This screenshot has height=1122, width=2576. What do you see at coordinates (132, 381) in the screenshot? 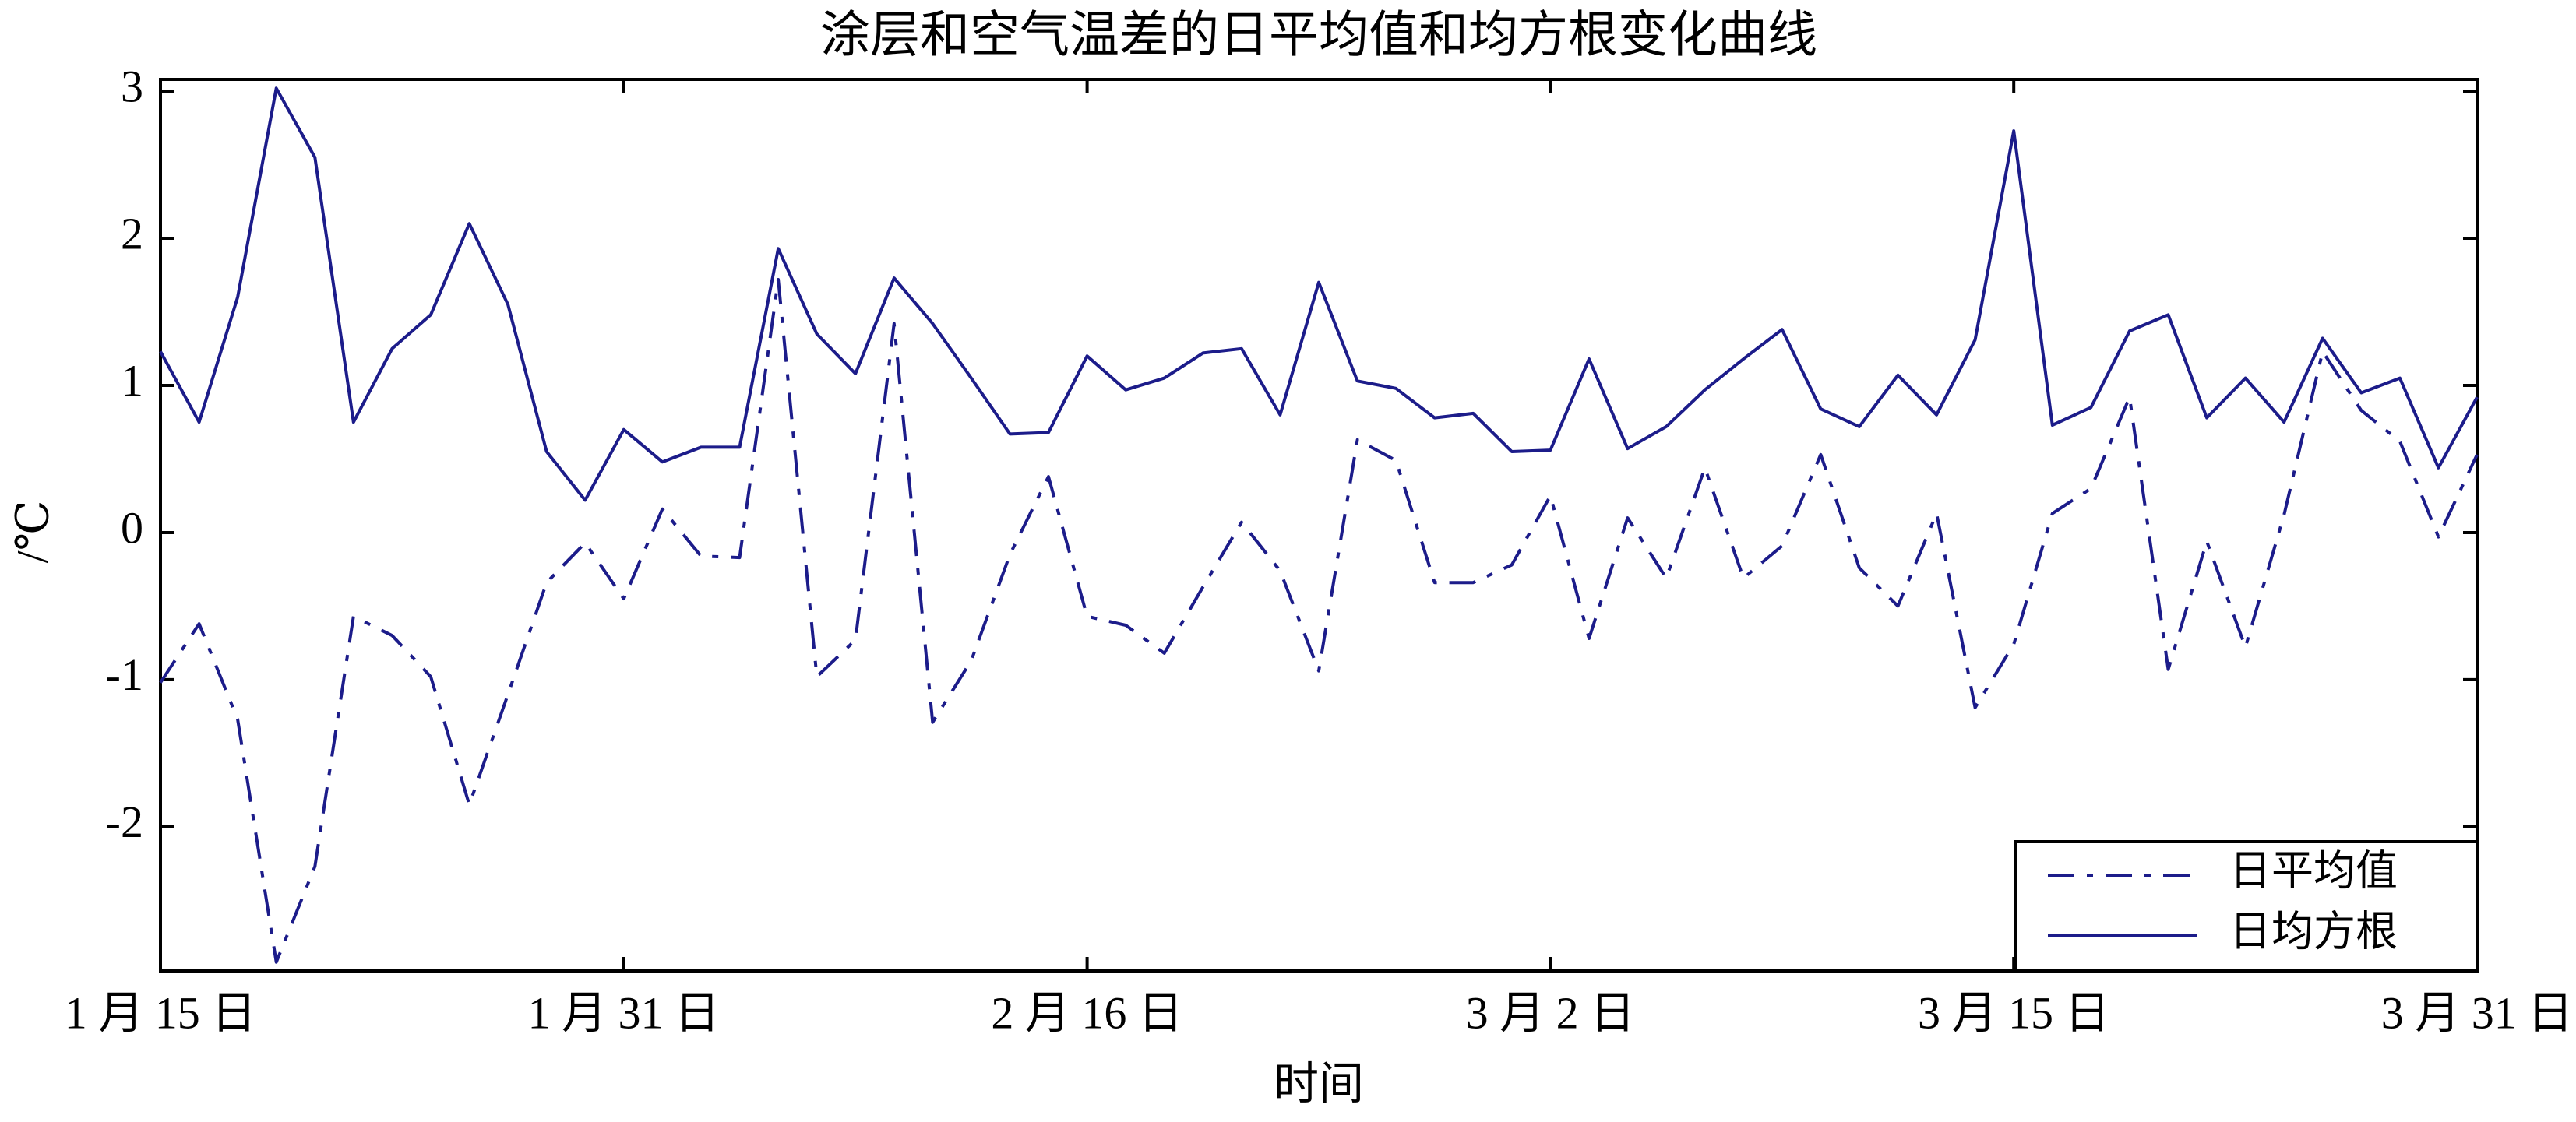
I see `y-tick-label: 1` at bounding box center [132, 381].